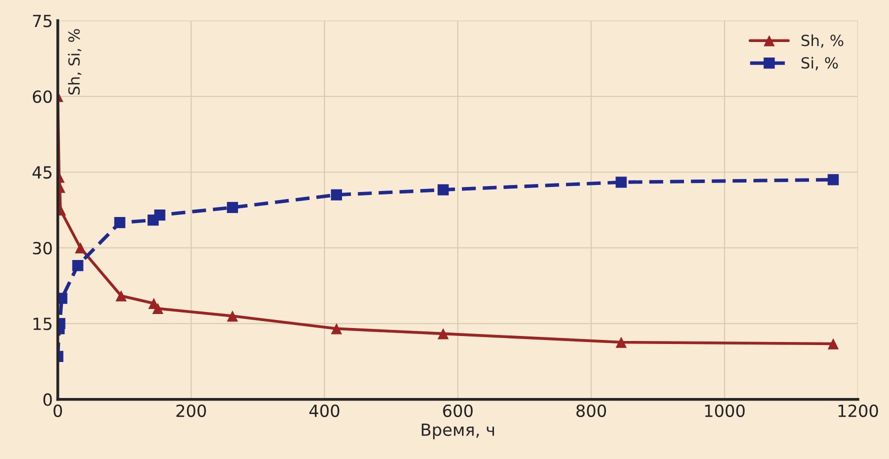 This screenshot has height=459, width=889. I want to click on legend-label: Si, %, so click(820, 63).